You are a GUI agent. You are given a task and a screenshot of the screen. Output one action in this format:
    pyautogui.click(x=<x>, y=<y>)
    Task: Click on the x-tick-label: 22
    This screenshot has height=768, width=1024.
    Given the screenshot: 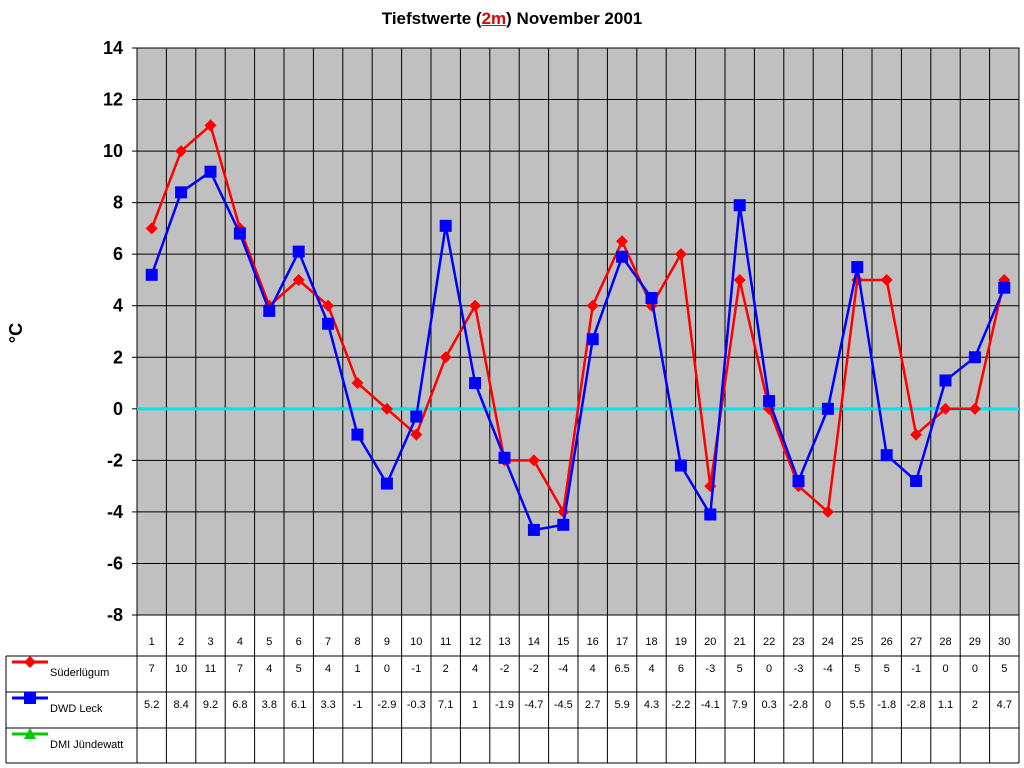 What is the action you would take?
    pyautogui.click(x=769, y=642)
    